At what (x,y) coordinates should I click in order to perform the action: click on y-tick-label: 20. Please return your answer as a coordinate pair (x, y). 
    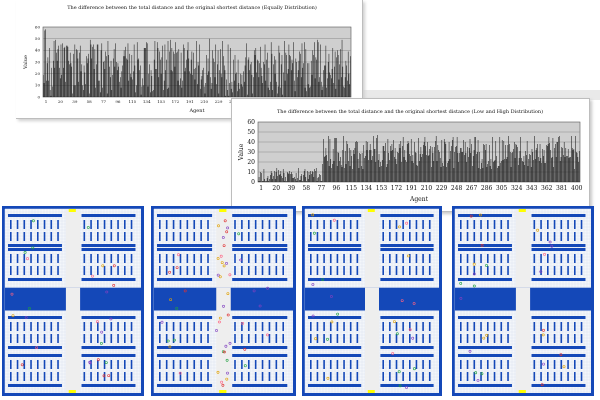
    Looking at the image, I should click on (251, 162).